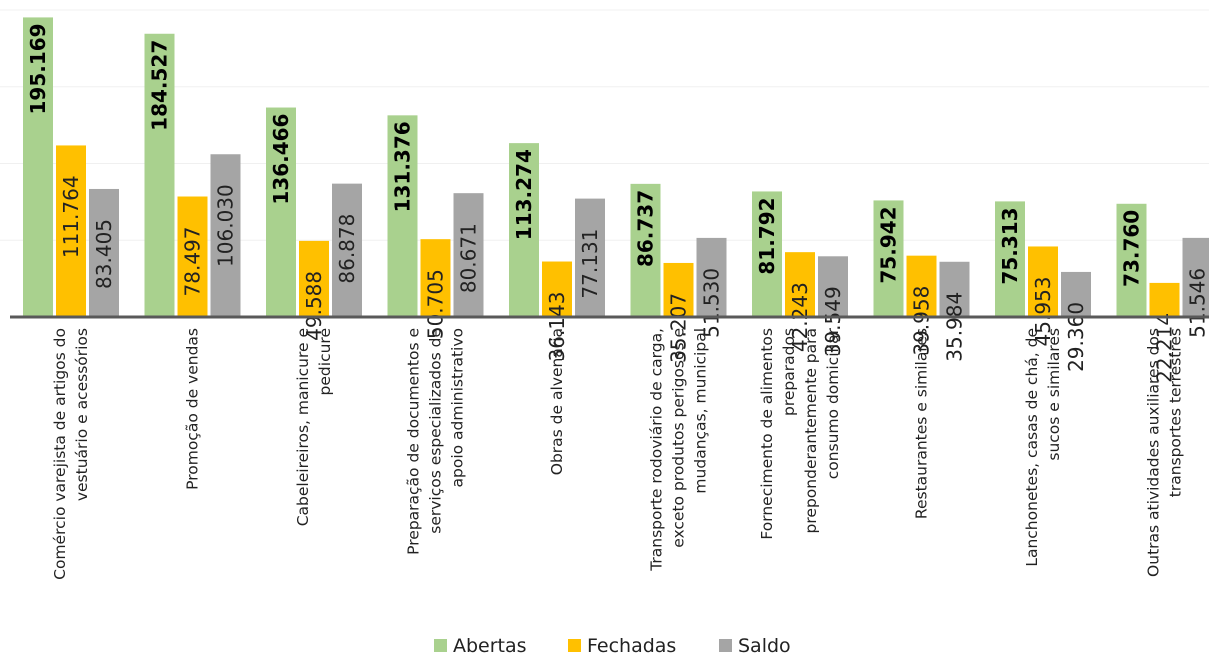  I want to click on category-label-line: serviços especializados de, so click(436, 431).